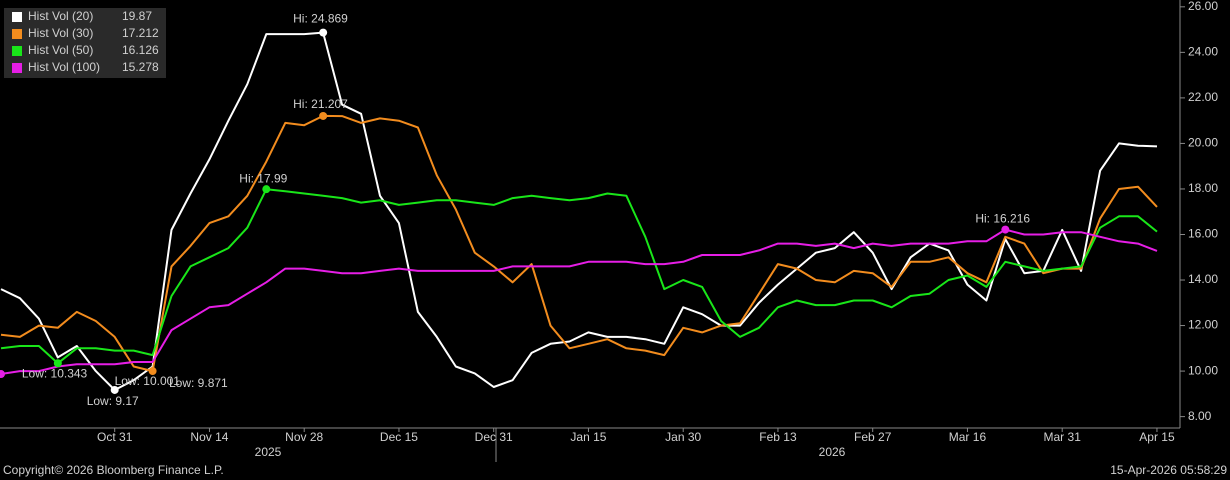  What do you see at coordinates (60, 50) in the screenshot?
I see `legend-name: Hist Vol (50)` at bounding box center [60, 50].